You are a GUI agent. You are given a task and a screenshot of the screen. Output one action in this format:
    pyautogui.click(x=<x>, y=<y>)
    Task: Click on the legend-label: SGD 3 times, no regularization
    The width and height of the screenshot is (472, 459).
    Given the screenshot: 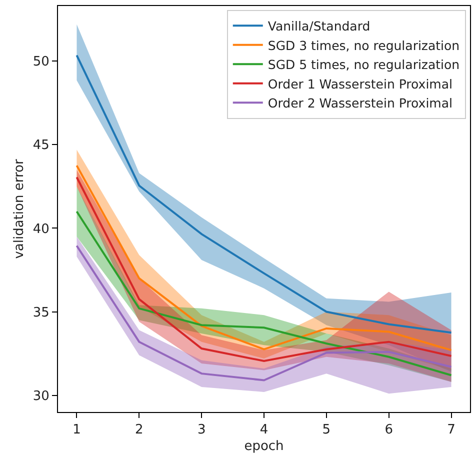 What is the action you would take?
    pyautogui.click(x=364, y=45)
    